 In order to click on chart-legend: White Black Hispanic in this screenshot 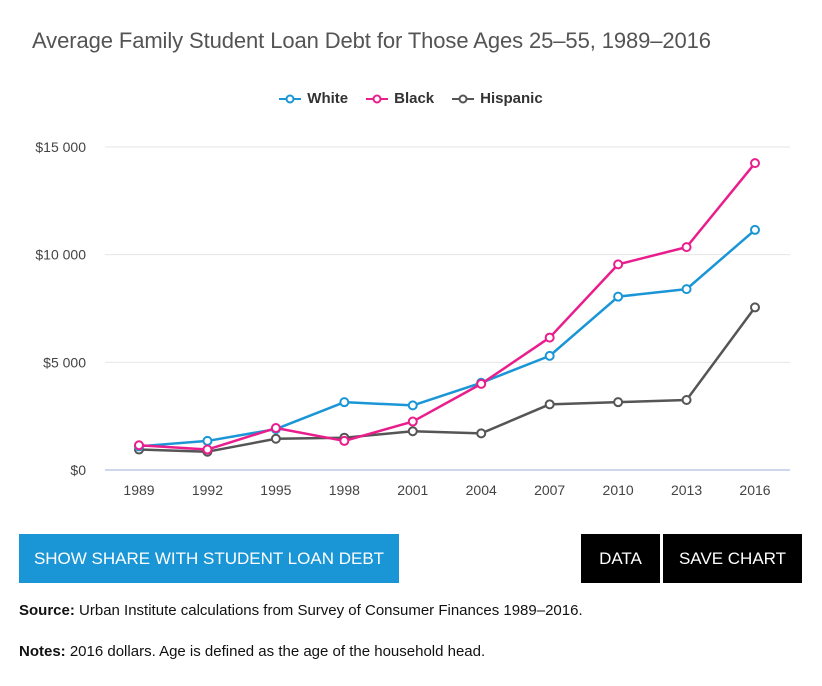, I will do `click(411, 98)`.